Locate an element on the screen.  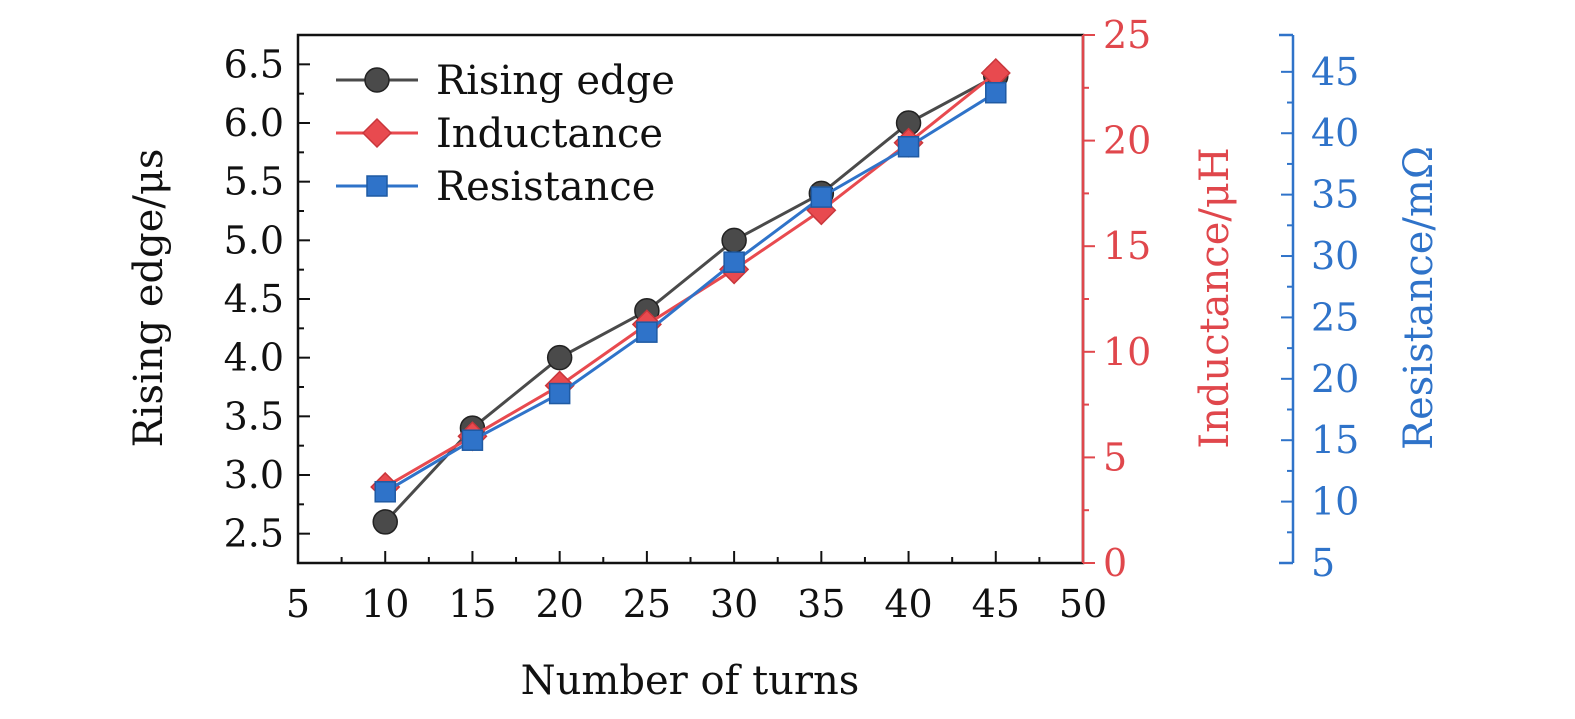
y-resistance-tick-label: 10 is located at coordinates (1335, 502).